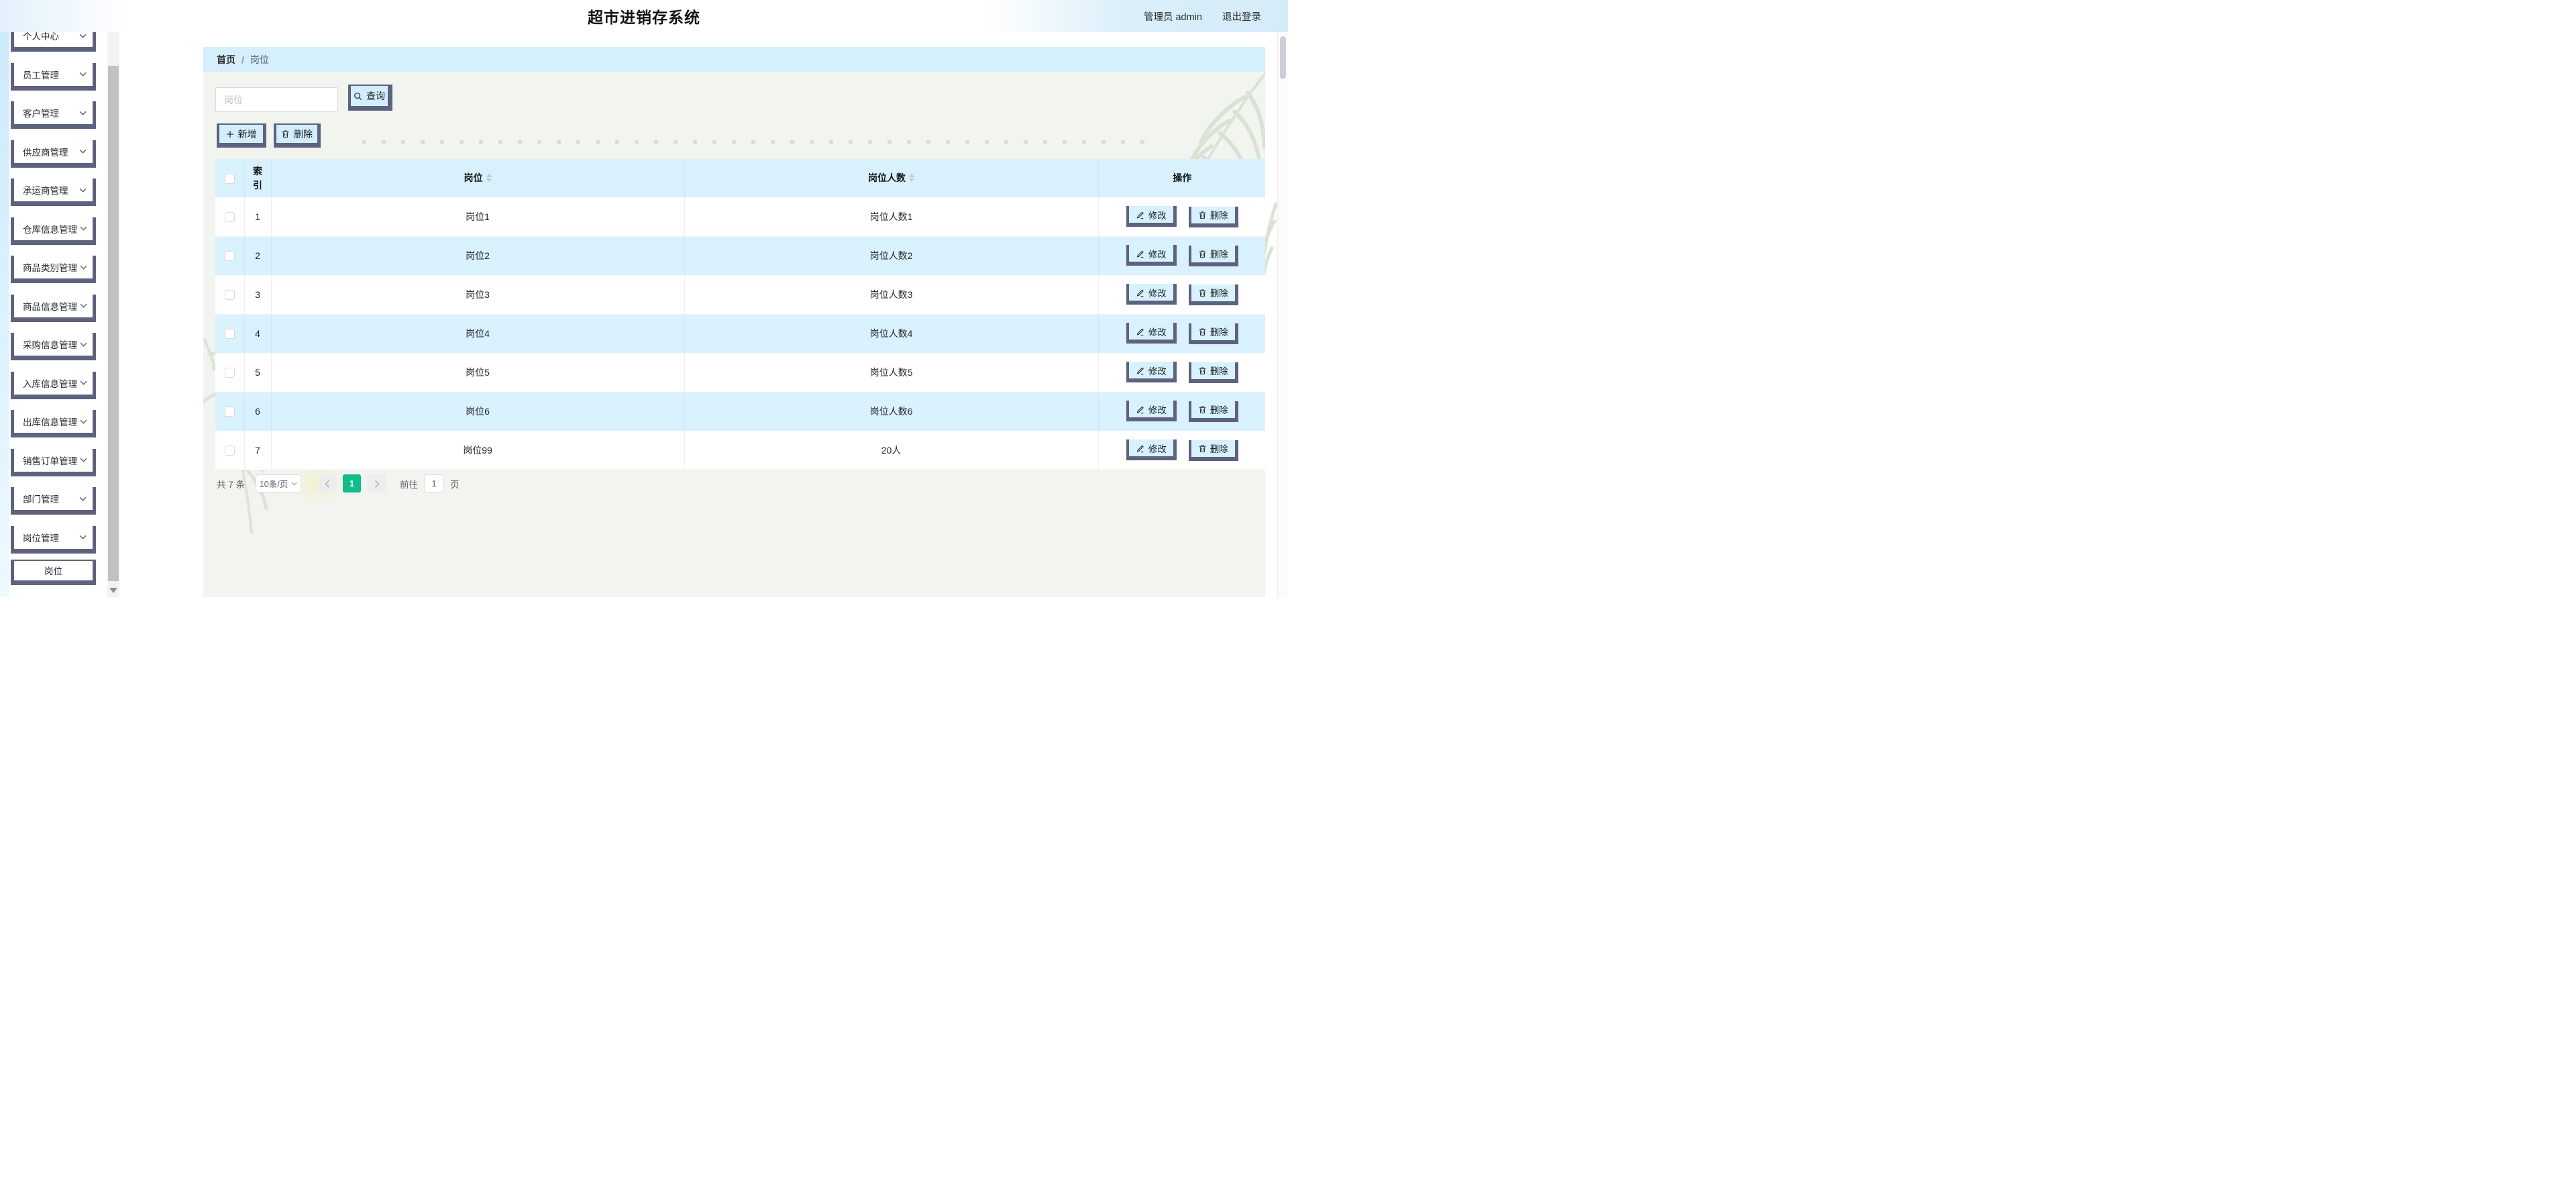 The image size is (2576, 1195). I want to click on sidebar-item: 员工管理, so click(53, 76).